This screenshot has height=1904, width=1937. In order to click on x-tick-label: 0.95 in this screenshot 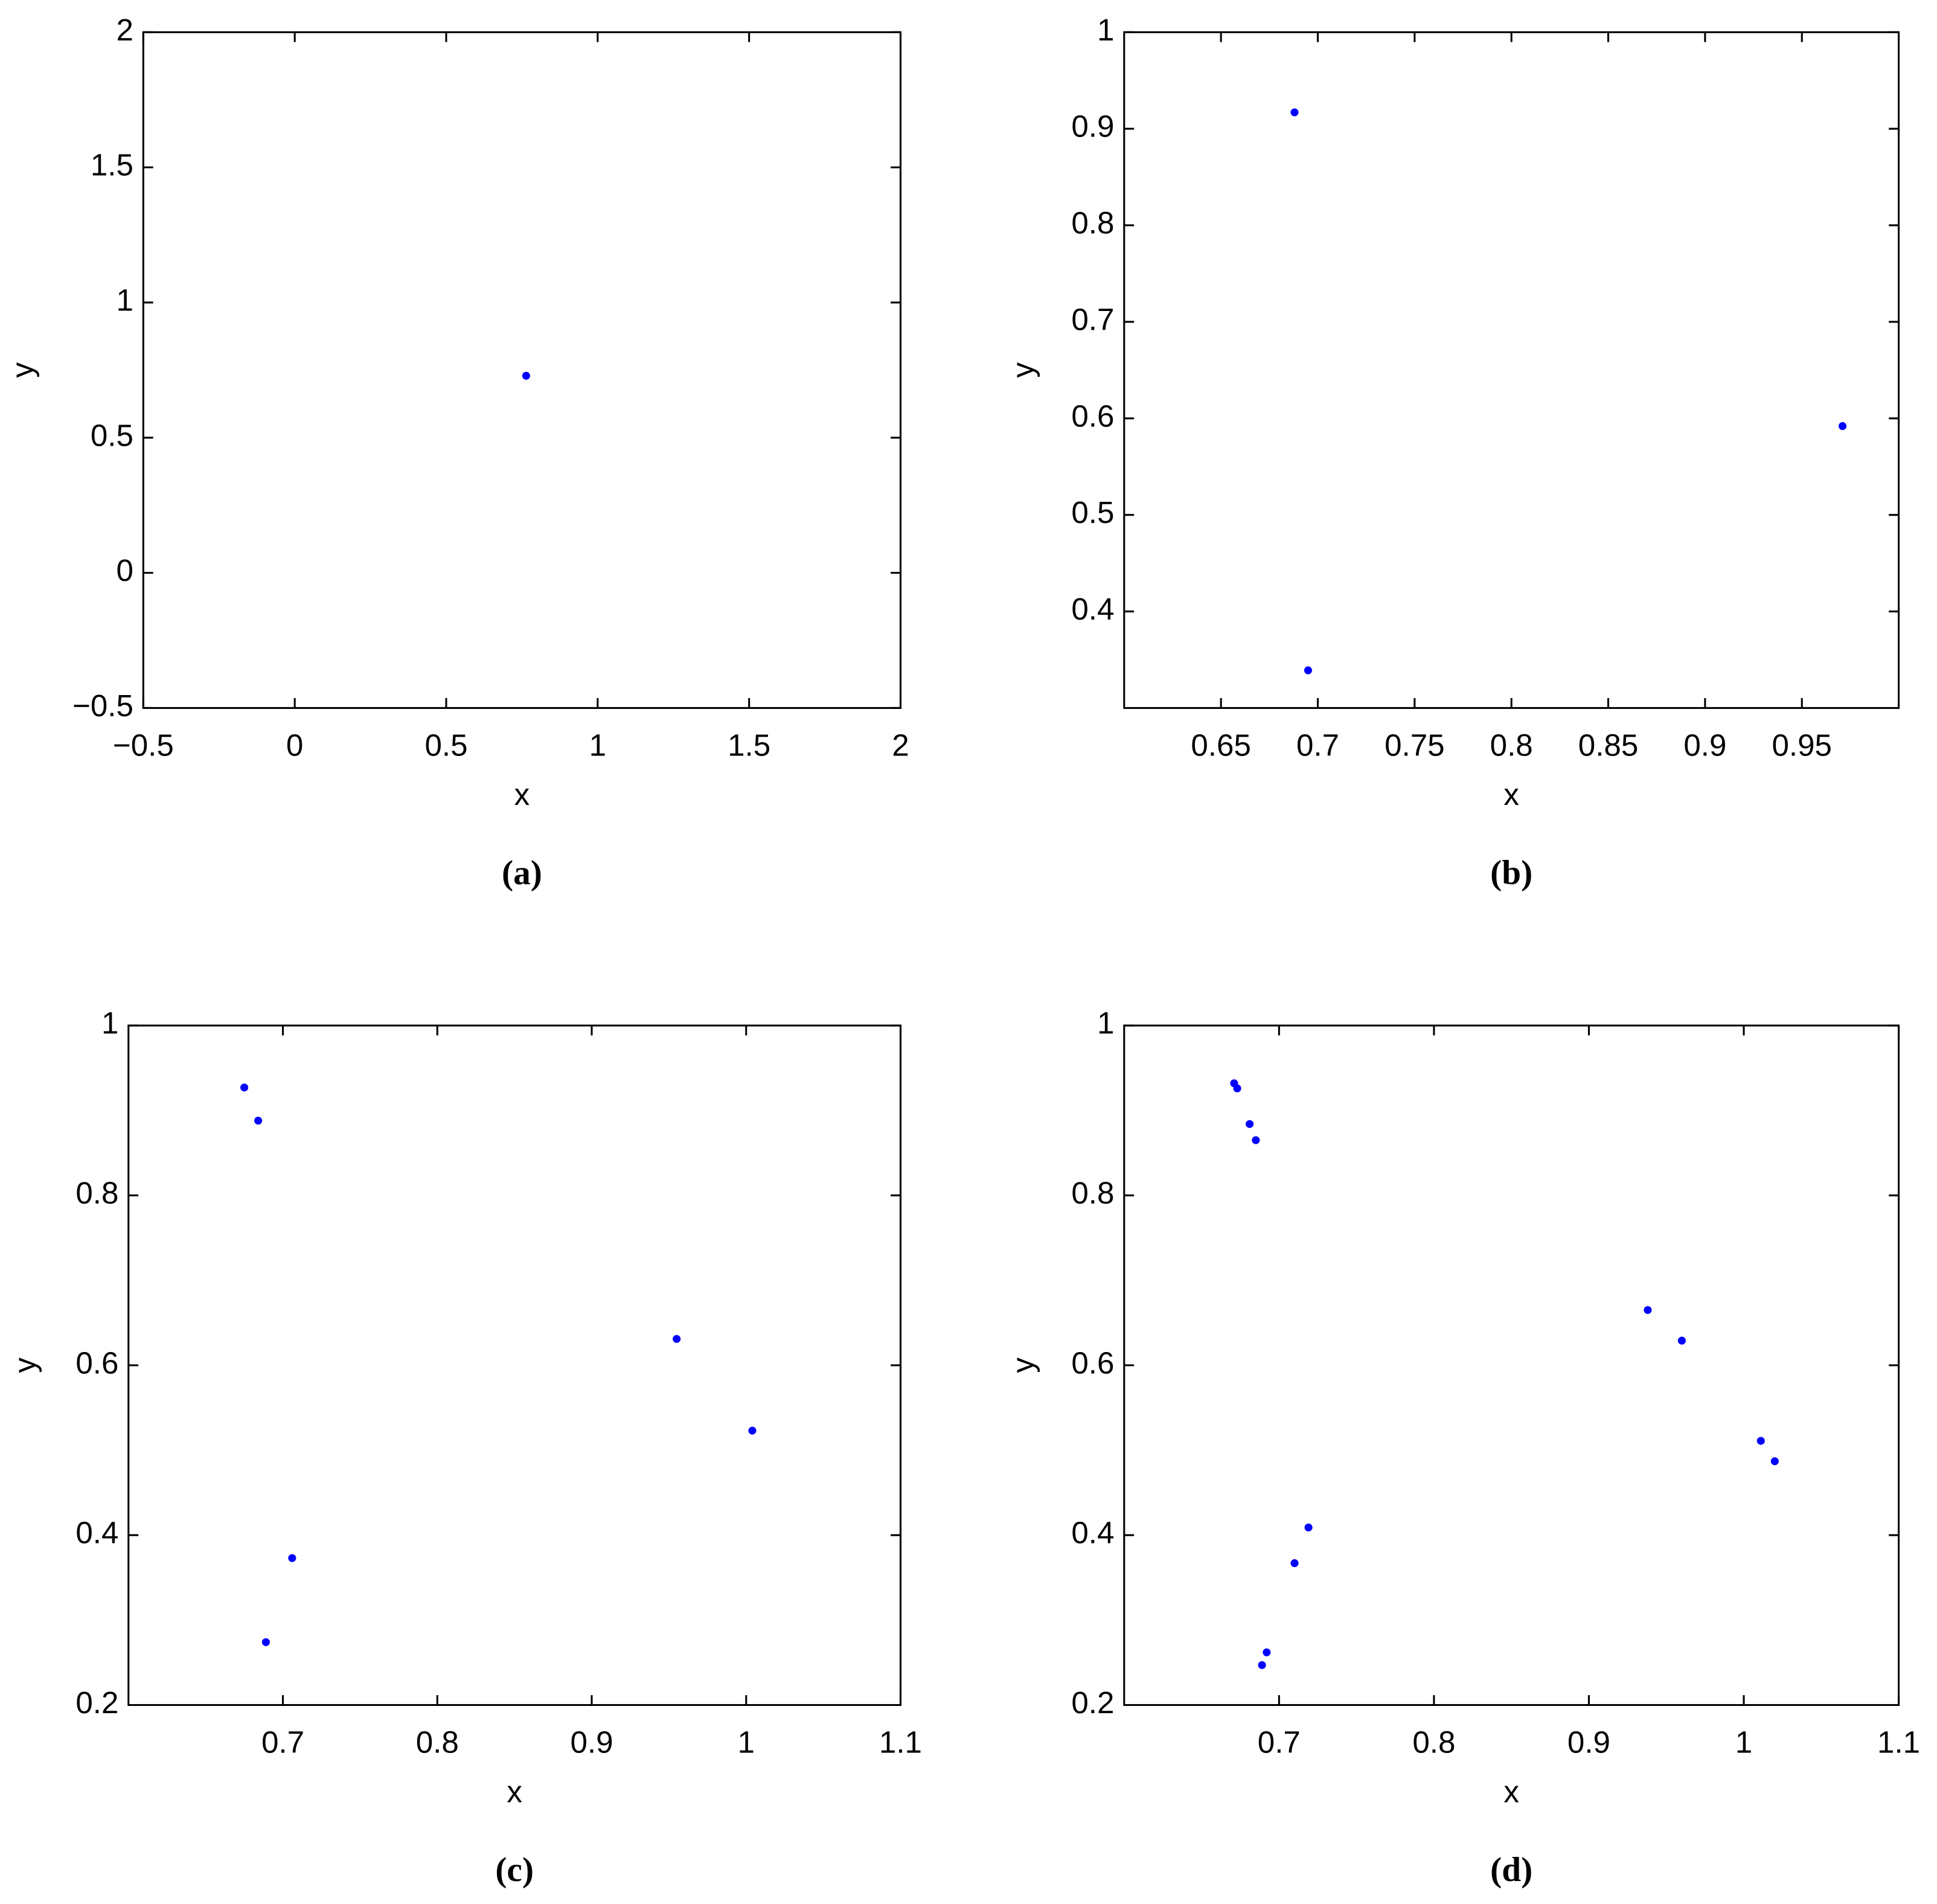, I will do `click(1802, 745)`.